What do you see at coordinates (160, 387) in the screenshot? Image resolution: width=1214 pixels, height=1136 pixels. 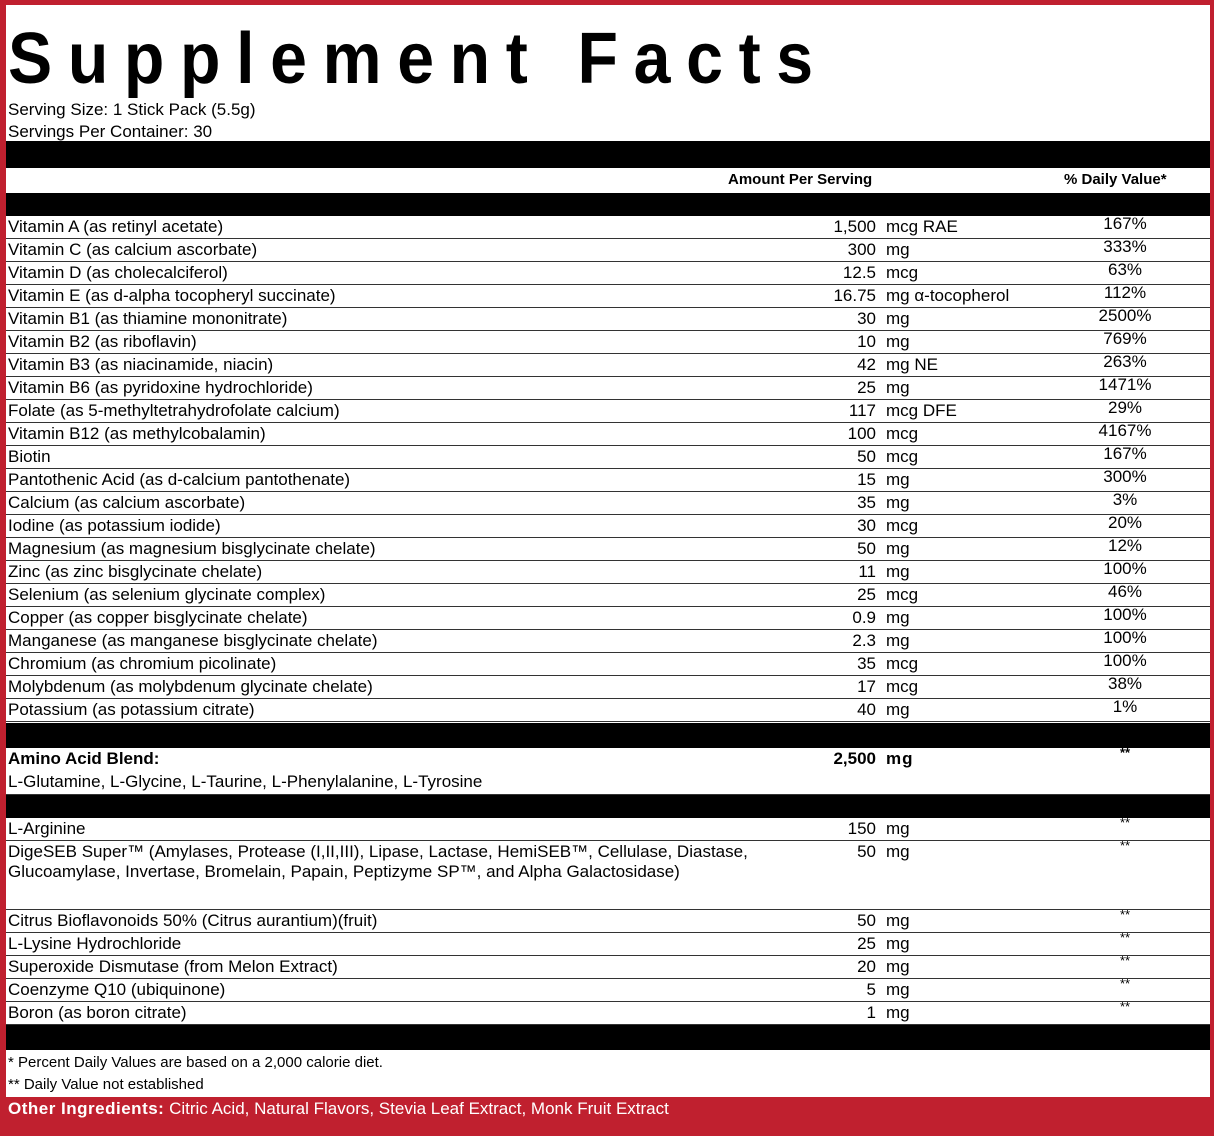 I see `nutrient-name: Vitamin B6 (as pyridoxine hydrochloride)` at bounding box center [160, 387].